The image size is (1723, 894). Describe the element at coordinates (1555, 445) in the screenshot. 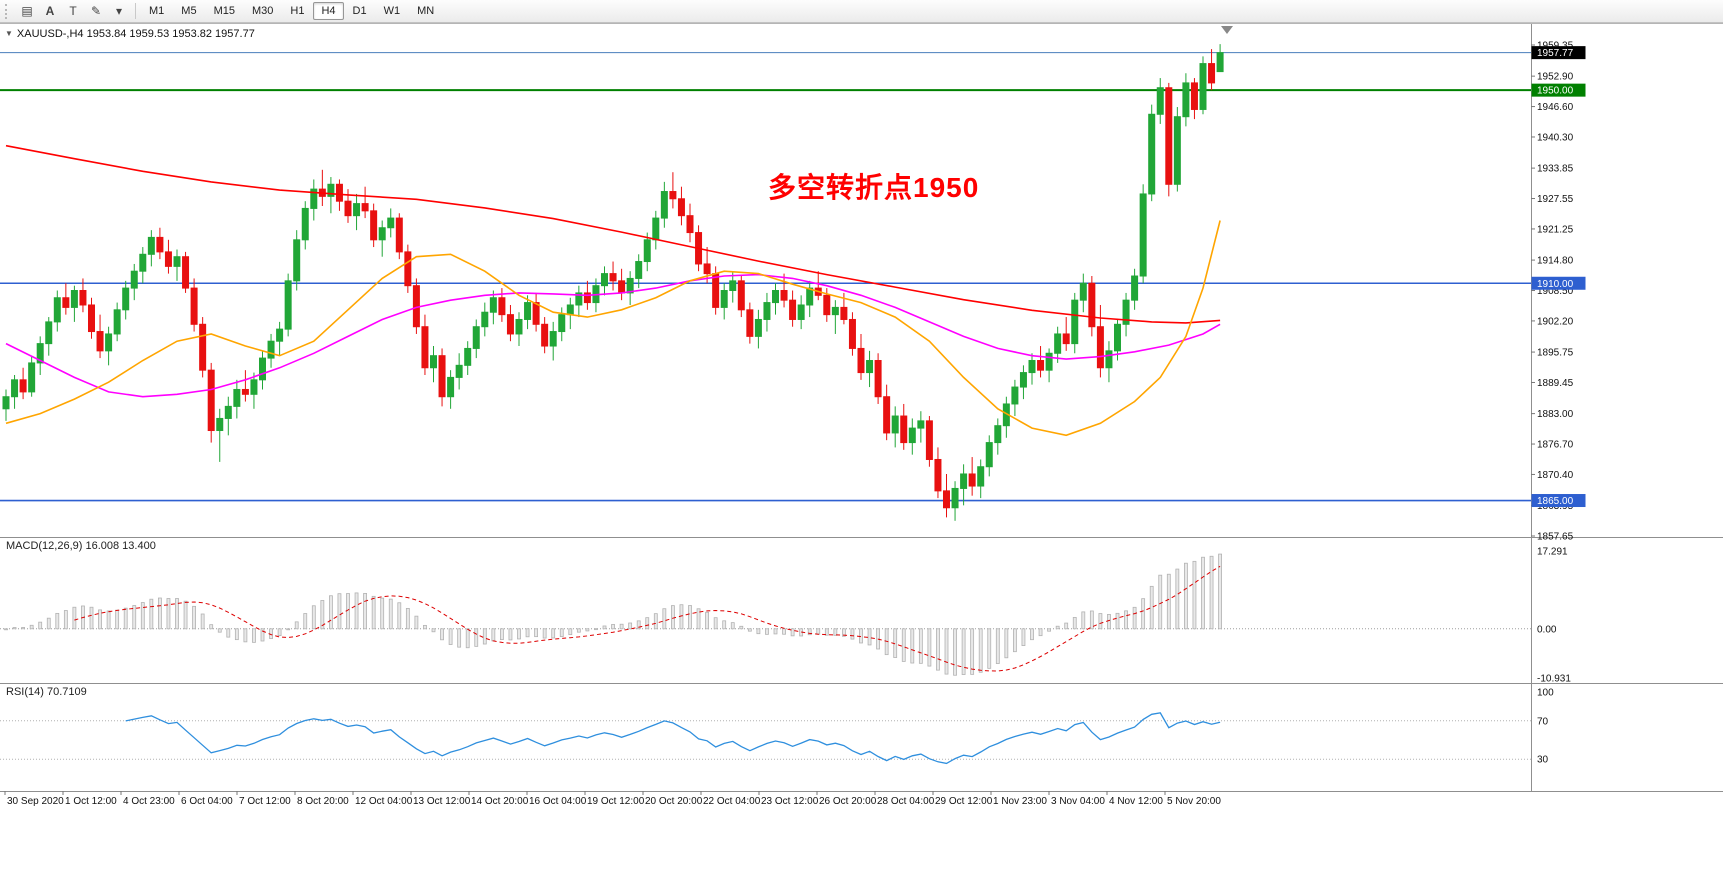

I see `price-scale-label: 1876.70` at that location.